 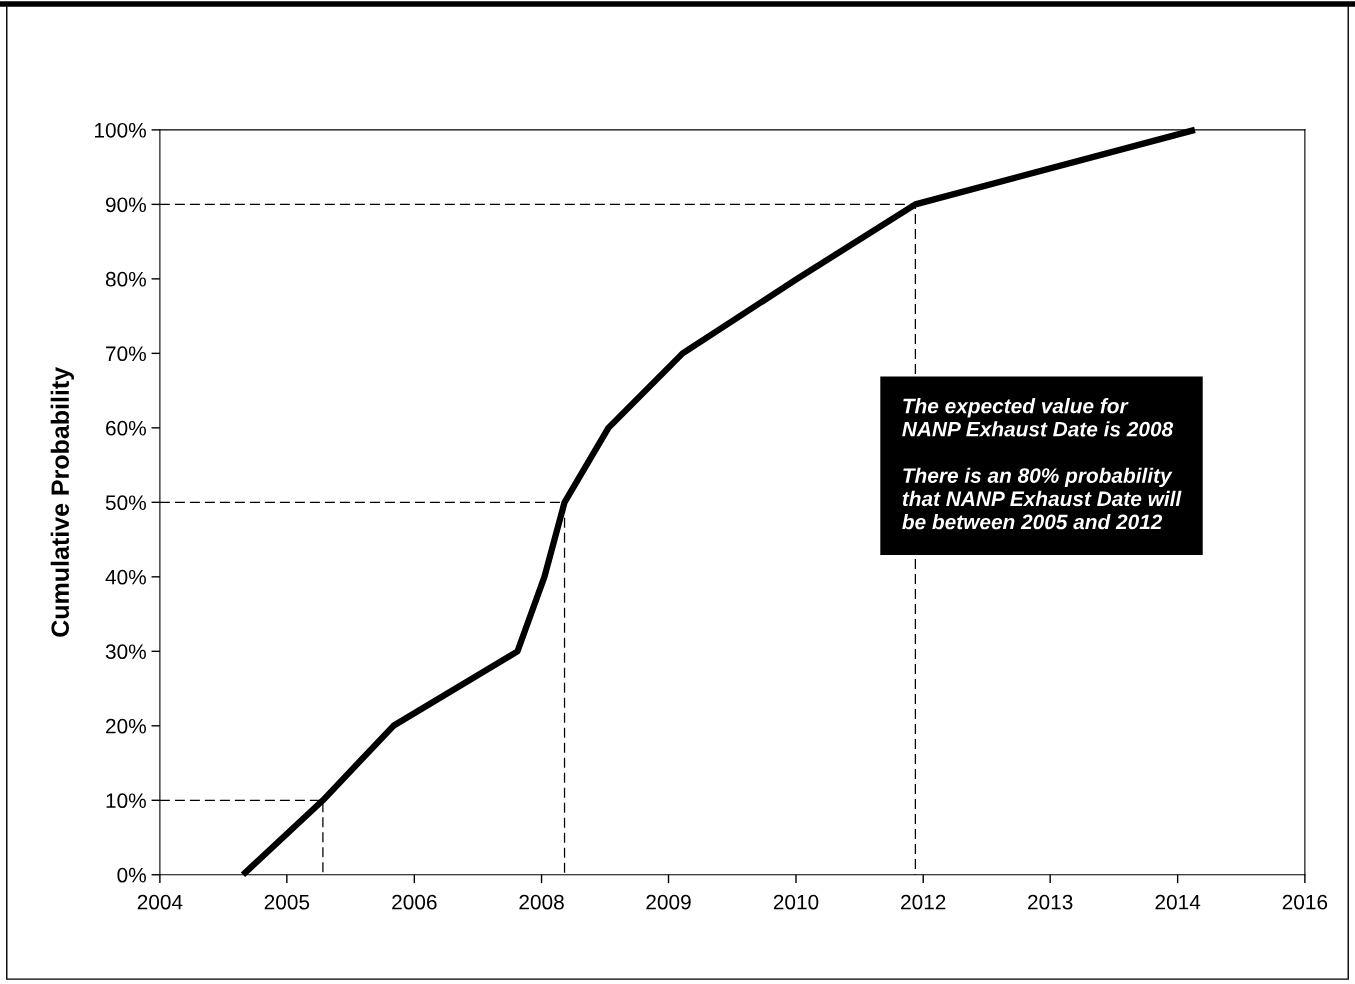 I want to click on y-tick-label: 100%, so click(x=120, y=130).